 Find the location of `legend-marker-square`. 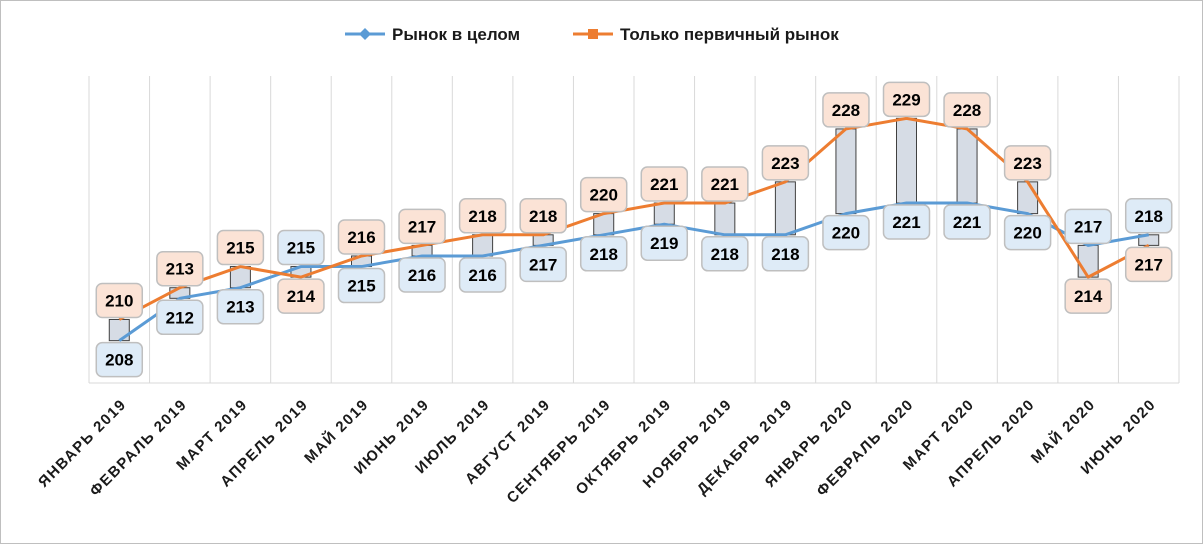

legend-marker-square is located at coordinates (593, 34).